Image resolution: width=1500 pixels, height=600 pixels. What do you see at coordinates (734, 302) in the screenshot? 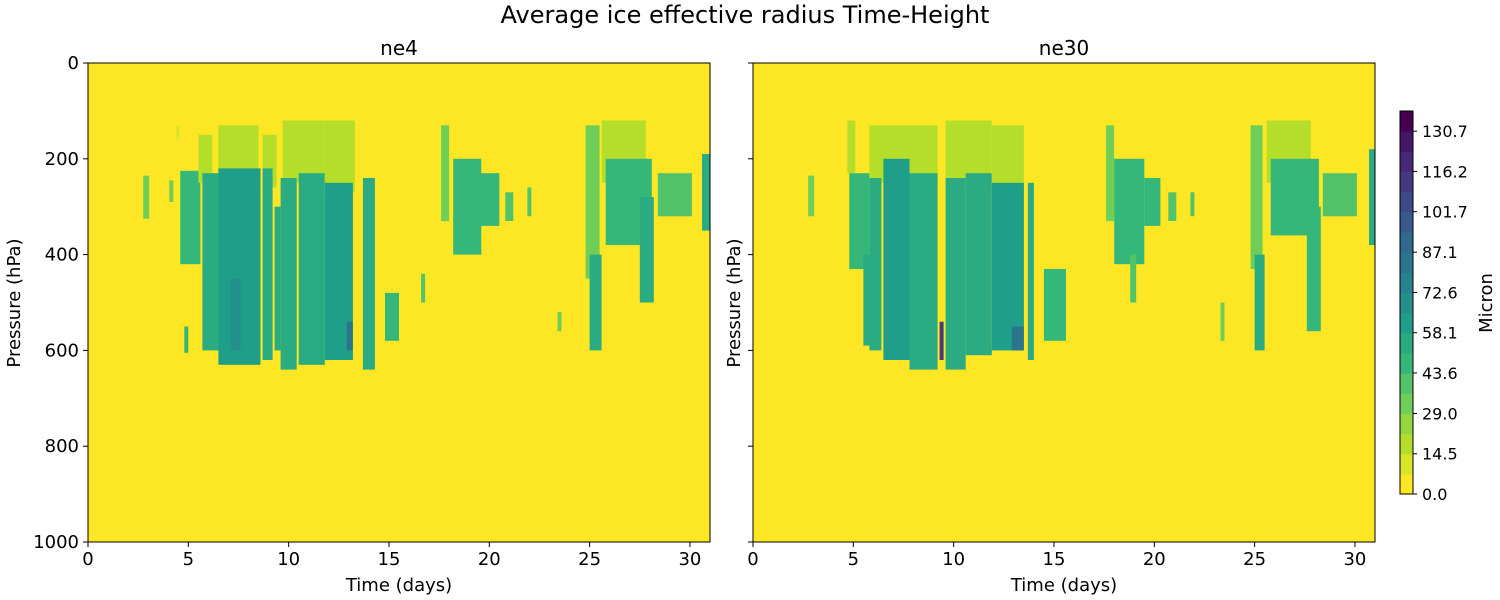
I see `y-axis-label-ne30: Pressure (hPa)` at bounding box center [734, 302].